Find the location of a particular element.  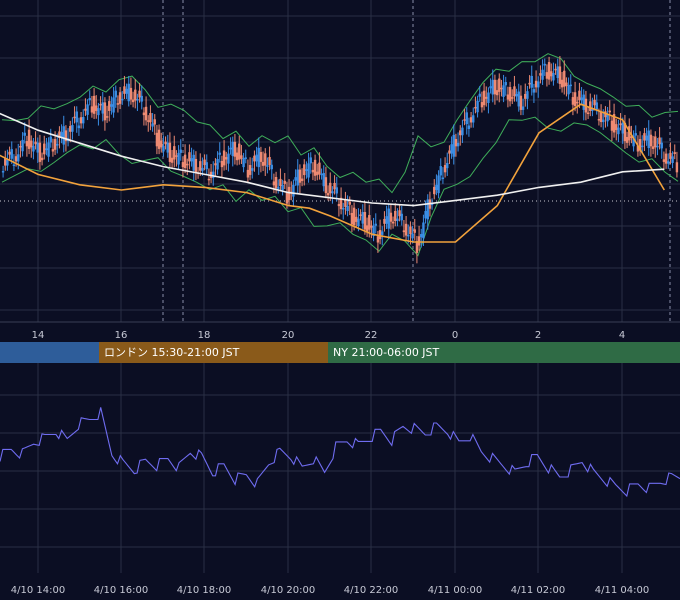

osc-x-tick: 4/10 22:00 is located at coordinates (371, 590).